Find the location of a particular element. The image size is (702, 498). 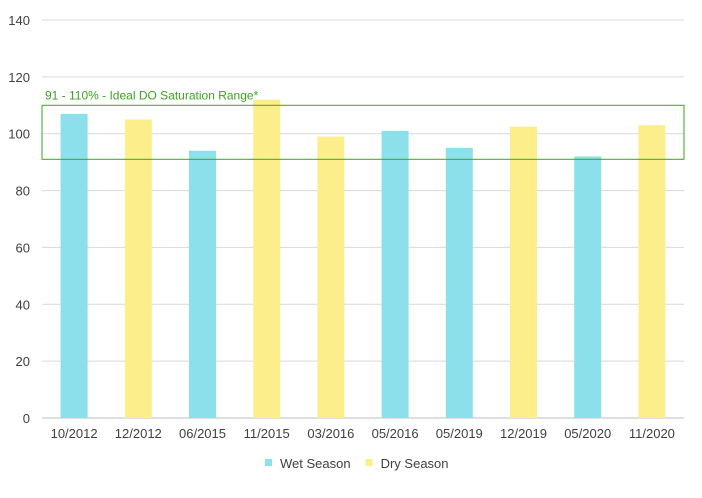

x-tick-label: 05/2019 is located at coordinates (459, 433).